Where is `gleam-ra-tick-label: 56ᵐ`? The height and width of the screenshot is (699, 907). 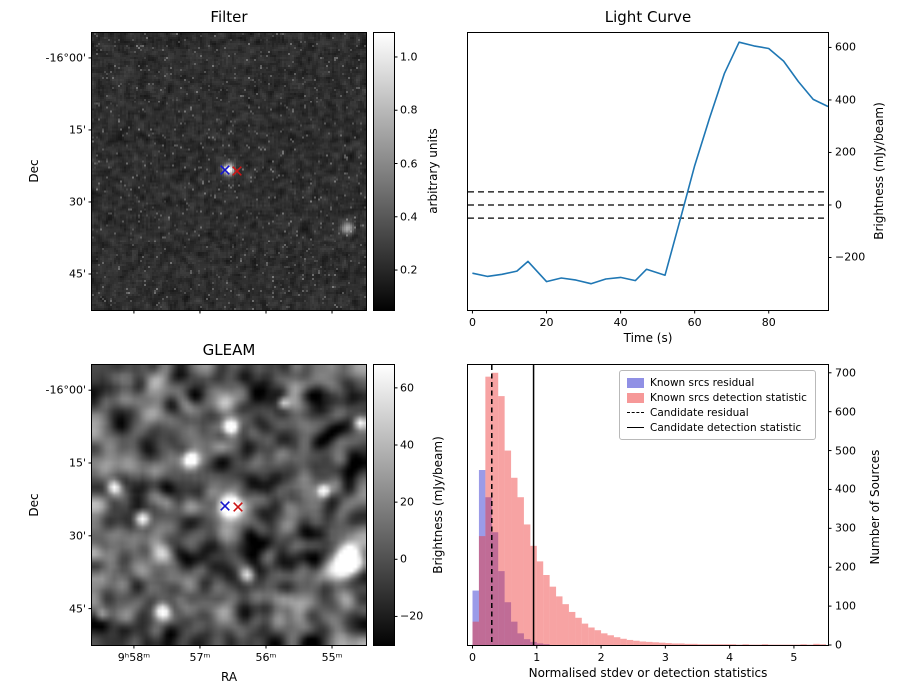
gleam-ra-tick-label: 56ᵐ is located at coordinates (266, 657).